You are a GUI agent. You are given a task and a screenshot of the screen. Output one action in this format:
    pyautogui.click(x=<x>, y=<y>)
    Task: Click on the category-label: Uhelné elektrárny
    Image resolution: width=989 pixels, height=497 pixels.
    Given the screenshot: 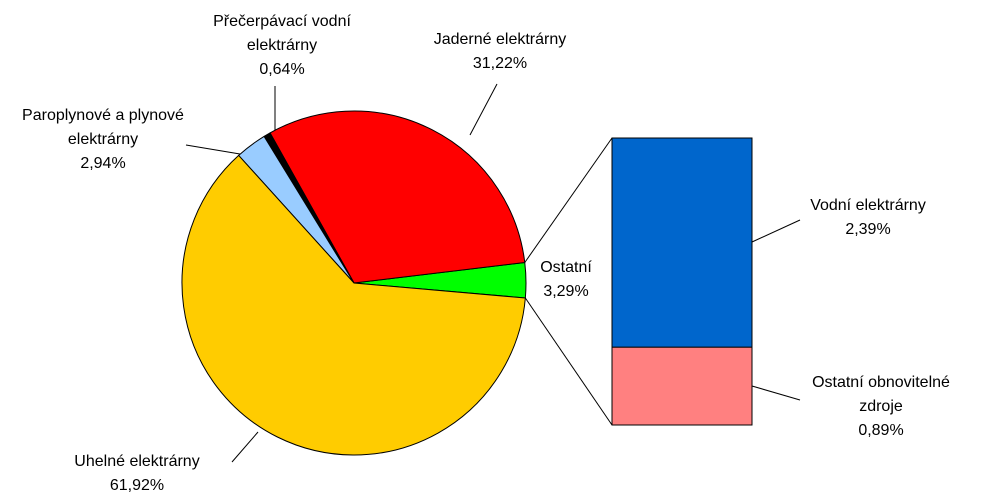 What is the action you would take?
    pyautogui.click(x=137, y=461)
    